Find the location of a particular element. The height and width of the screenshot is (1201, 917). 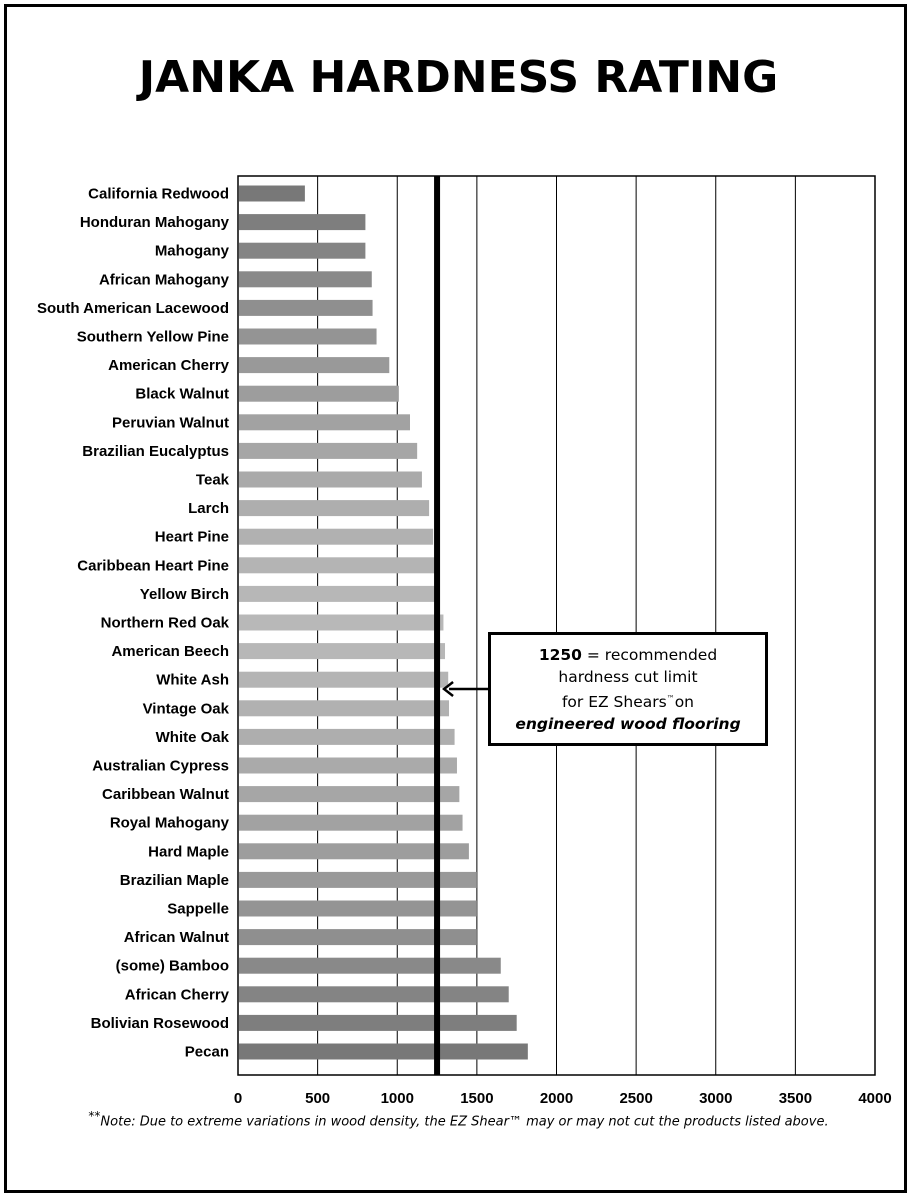

footnote-stars: ** is located at coordinates (94, 1116).